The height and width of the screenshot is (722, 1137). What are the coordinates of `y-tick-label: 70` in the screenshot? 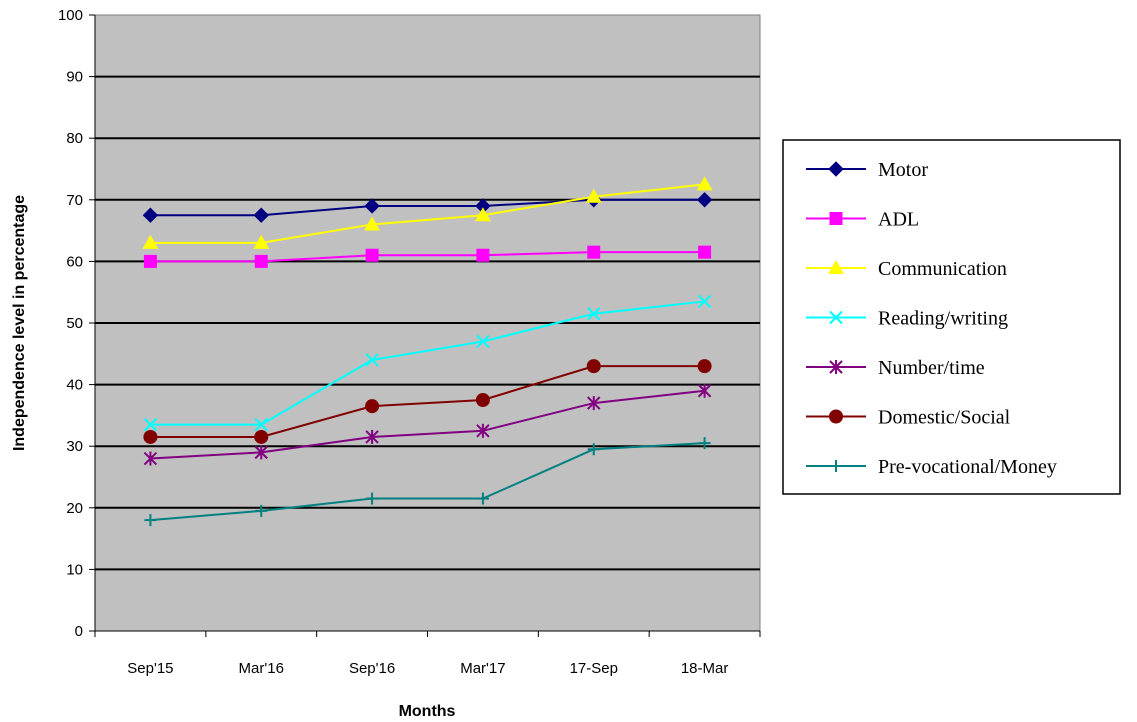 It's located at (74, 200).